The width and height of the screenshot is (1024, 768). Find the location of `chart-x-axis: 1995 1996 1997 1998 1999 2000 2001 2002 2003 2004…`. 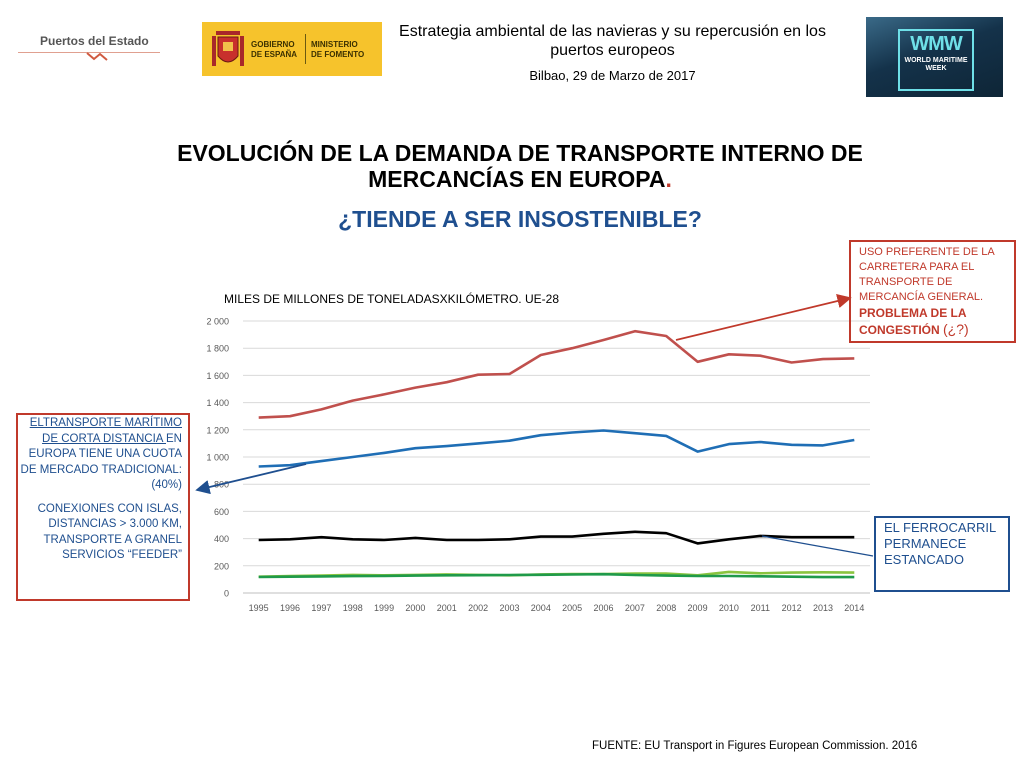

chart-x-axis: 1995 1996 1997 1998 1999 2000 2001 2002 2003 2004… is located at coordinates (557, 608).